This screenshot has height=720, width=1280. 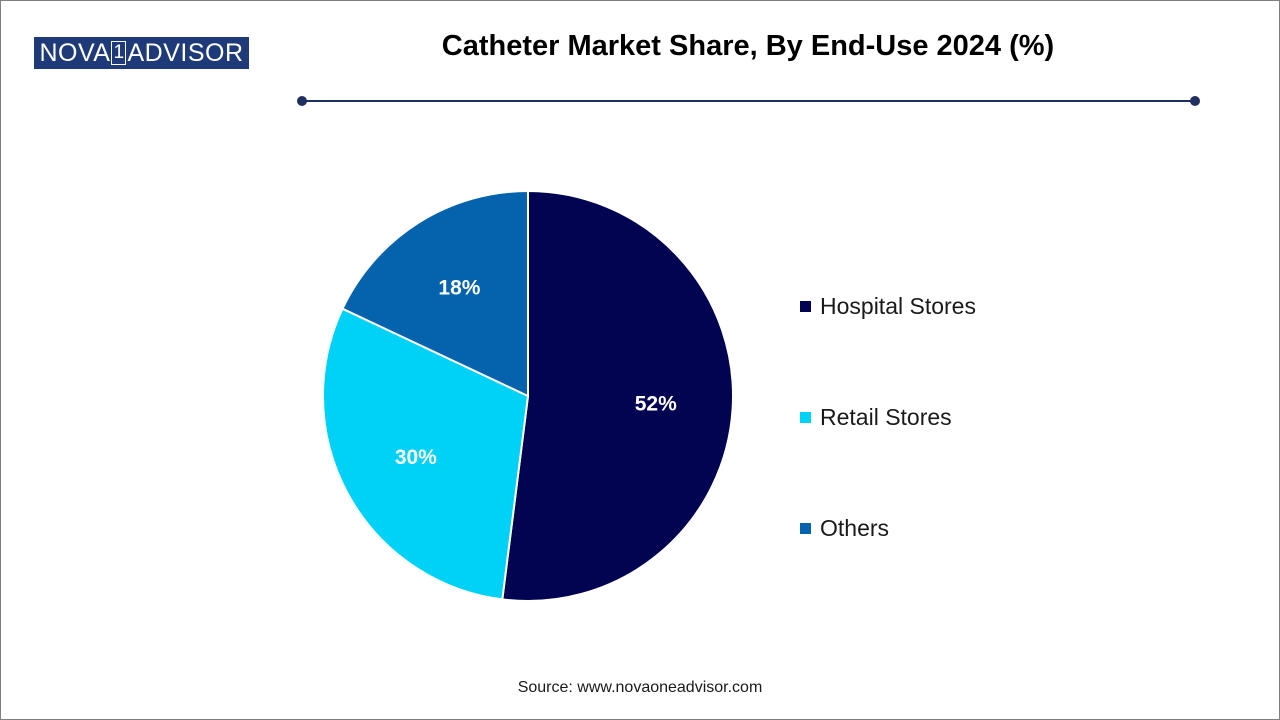 What do you see at coordinates (640, 687) in the screenshot?
I see `source-note: Source: www.novaoneadvisor.com` at bounding box center [640, 687].